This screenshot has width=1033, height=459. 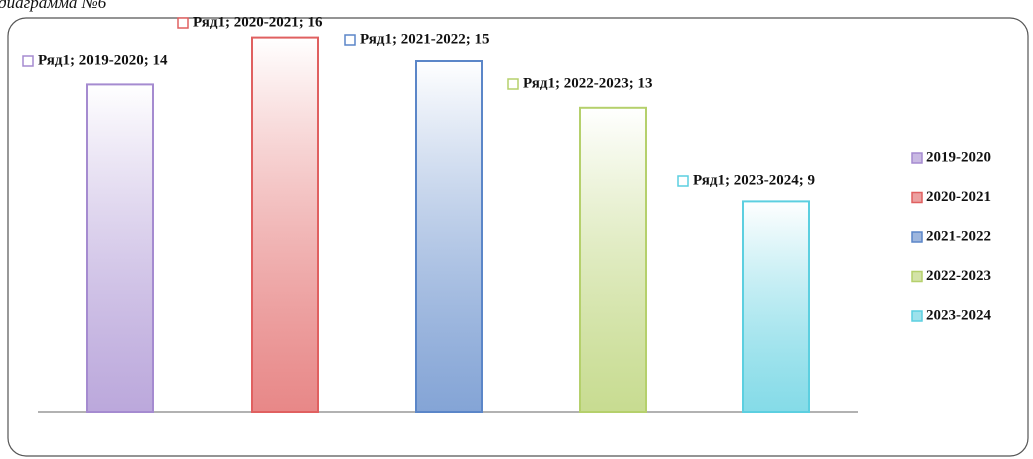 I want to click on legend-label: 2021-2022, so click(x=958, y=236).